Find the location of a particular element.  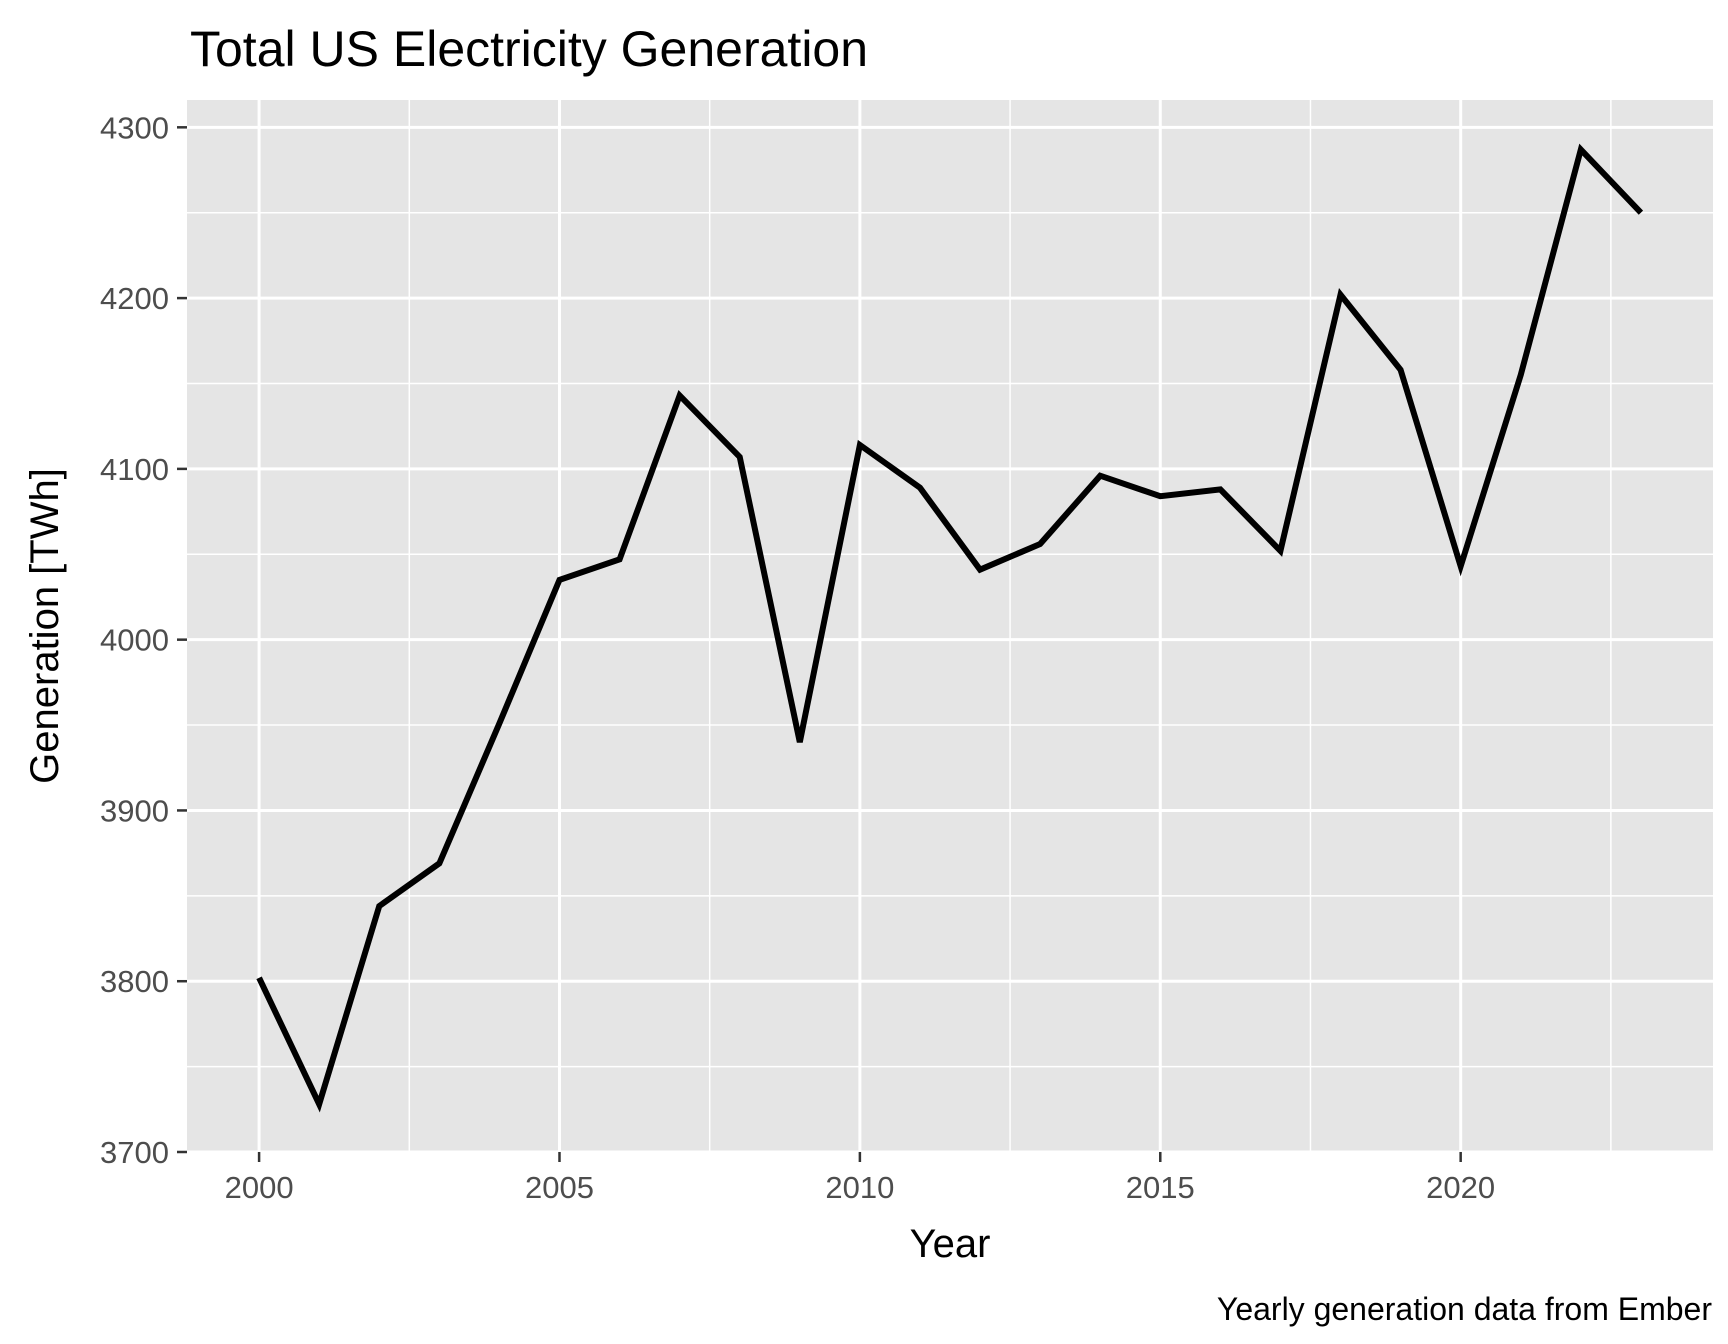

x-tick-label: 2005 is located at coordinates (559, 1187).